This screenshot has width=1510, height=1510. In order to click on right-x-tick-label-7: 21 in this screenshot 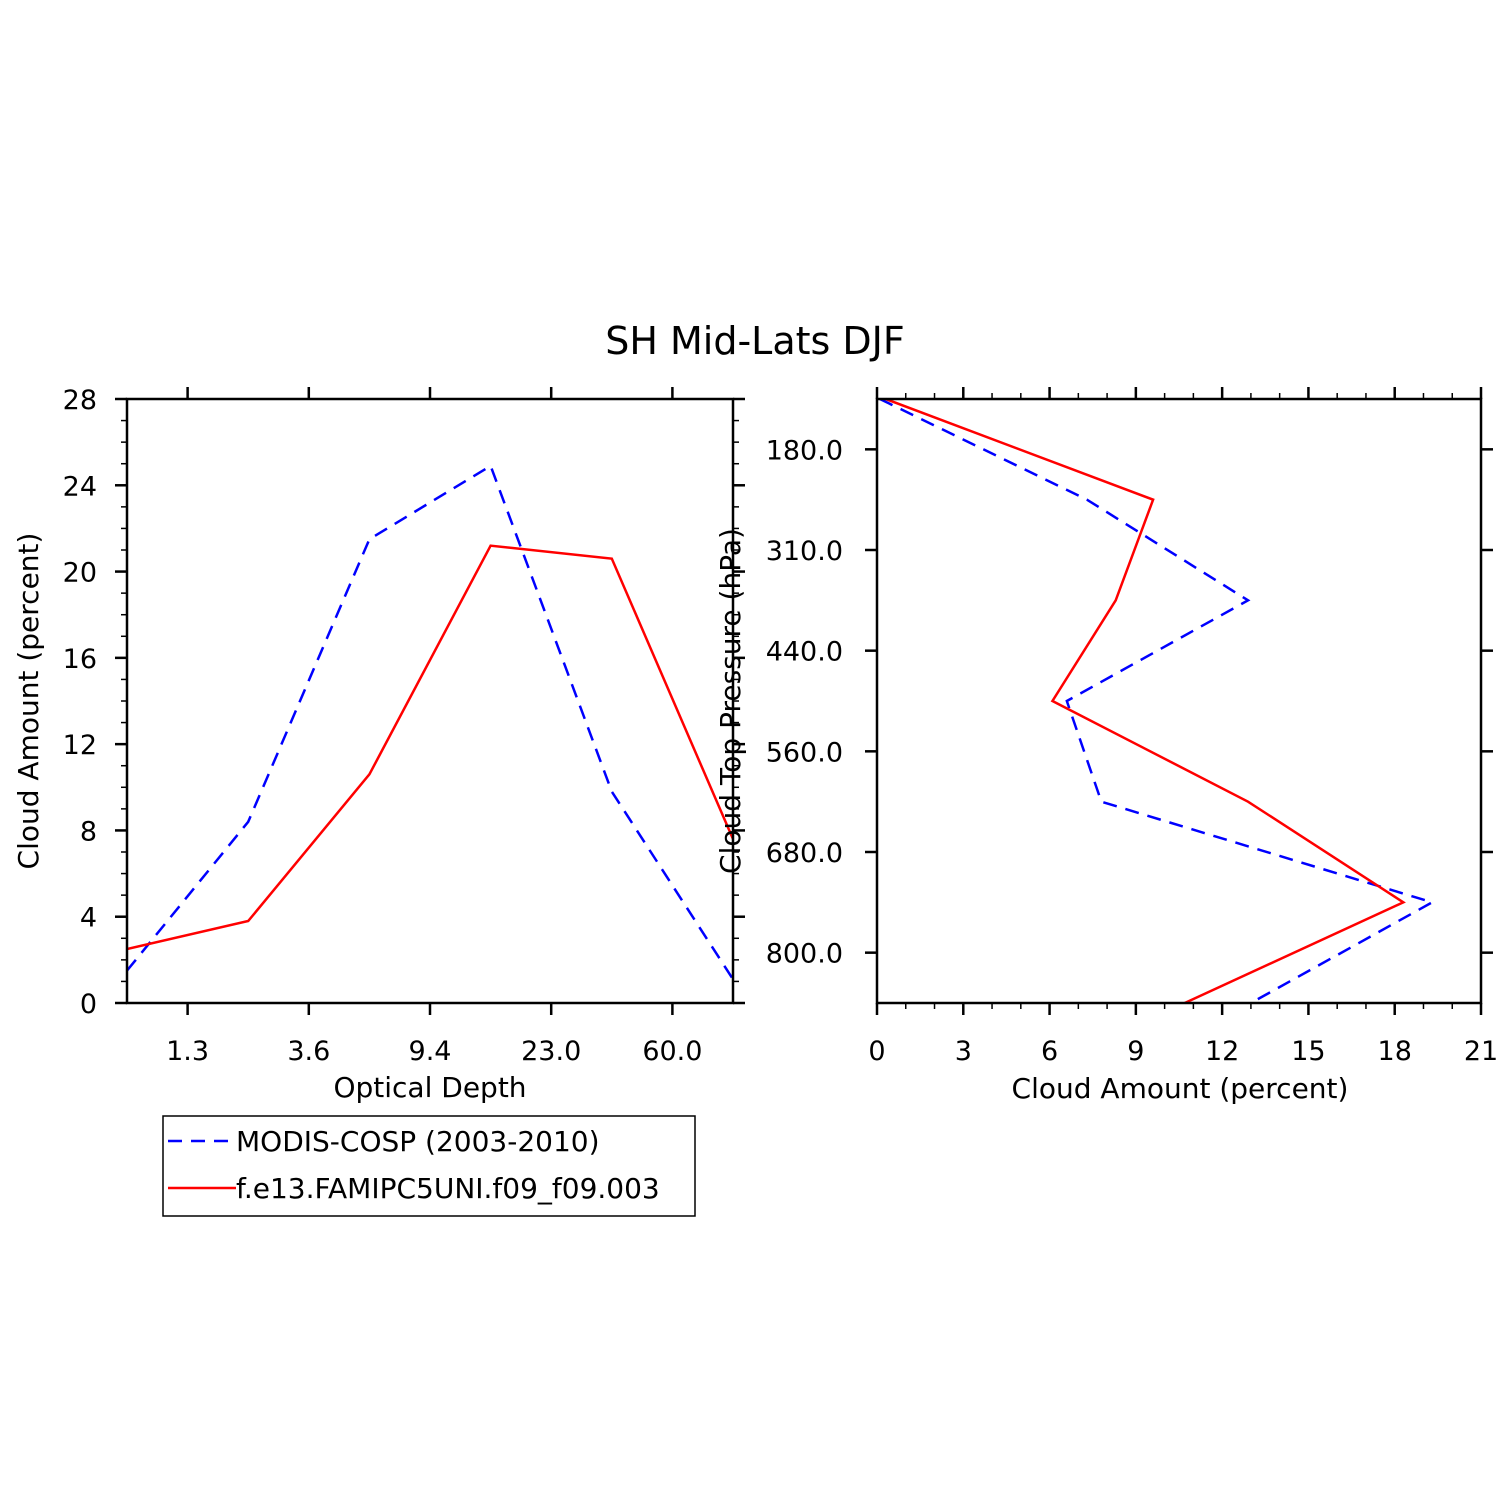, I will do `click(1481, 1051)`.